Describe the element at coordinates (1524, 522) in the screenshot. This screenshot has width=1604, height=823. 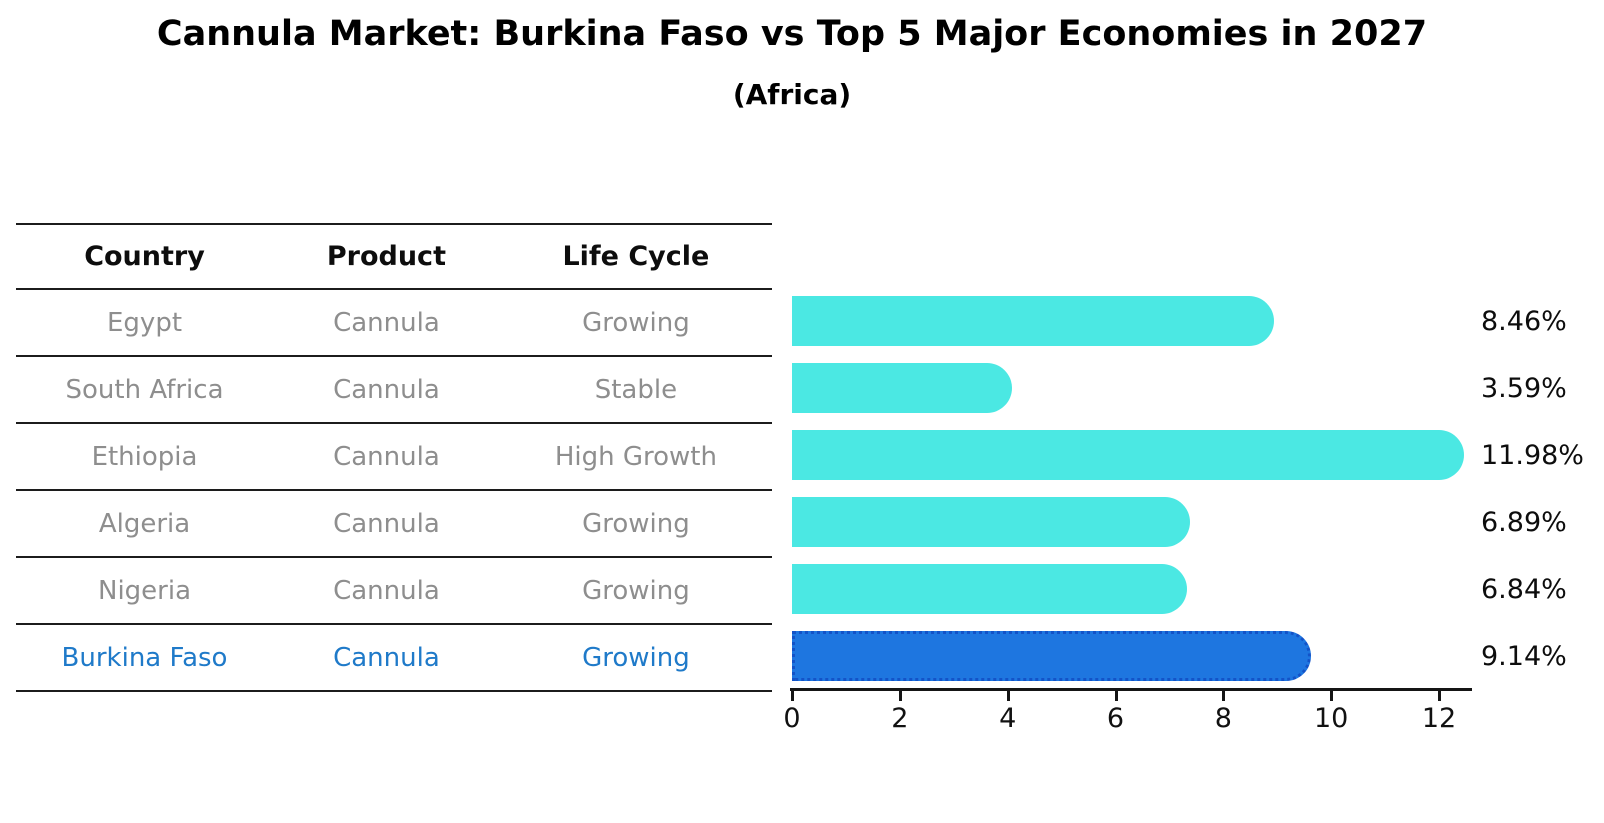
I see `bar-value-label: 6.89%` at that location.